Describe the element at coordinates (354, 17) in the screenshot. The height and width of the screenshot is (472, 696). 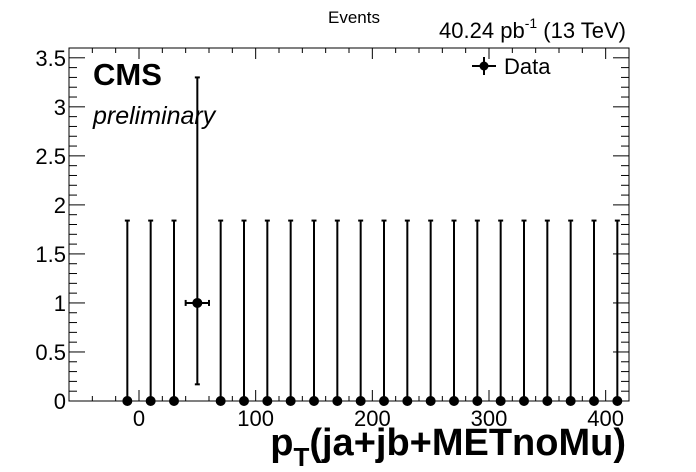
I see `y-axis-label: Events` at that location.